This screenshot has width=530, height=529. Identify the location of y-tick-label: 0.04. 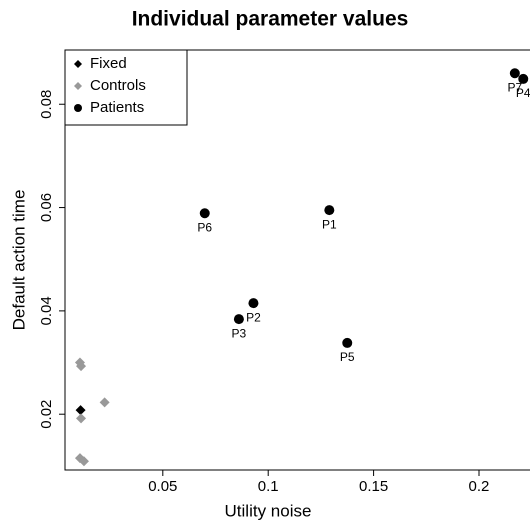
(46, 310).